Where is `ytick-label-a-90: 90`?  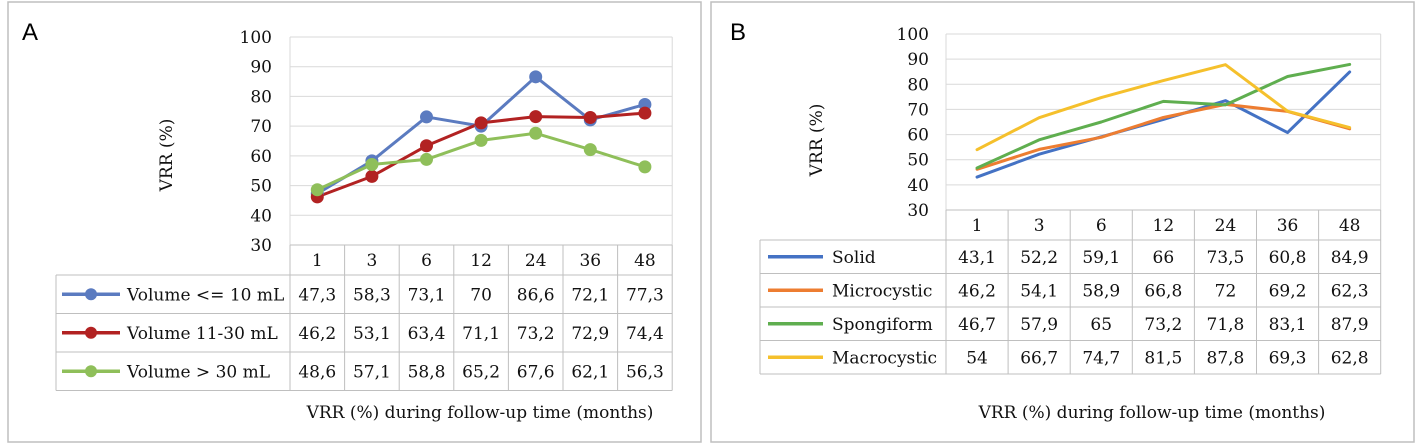
ytick-label-a-90: 90 is located at coordinates (261, 68).